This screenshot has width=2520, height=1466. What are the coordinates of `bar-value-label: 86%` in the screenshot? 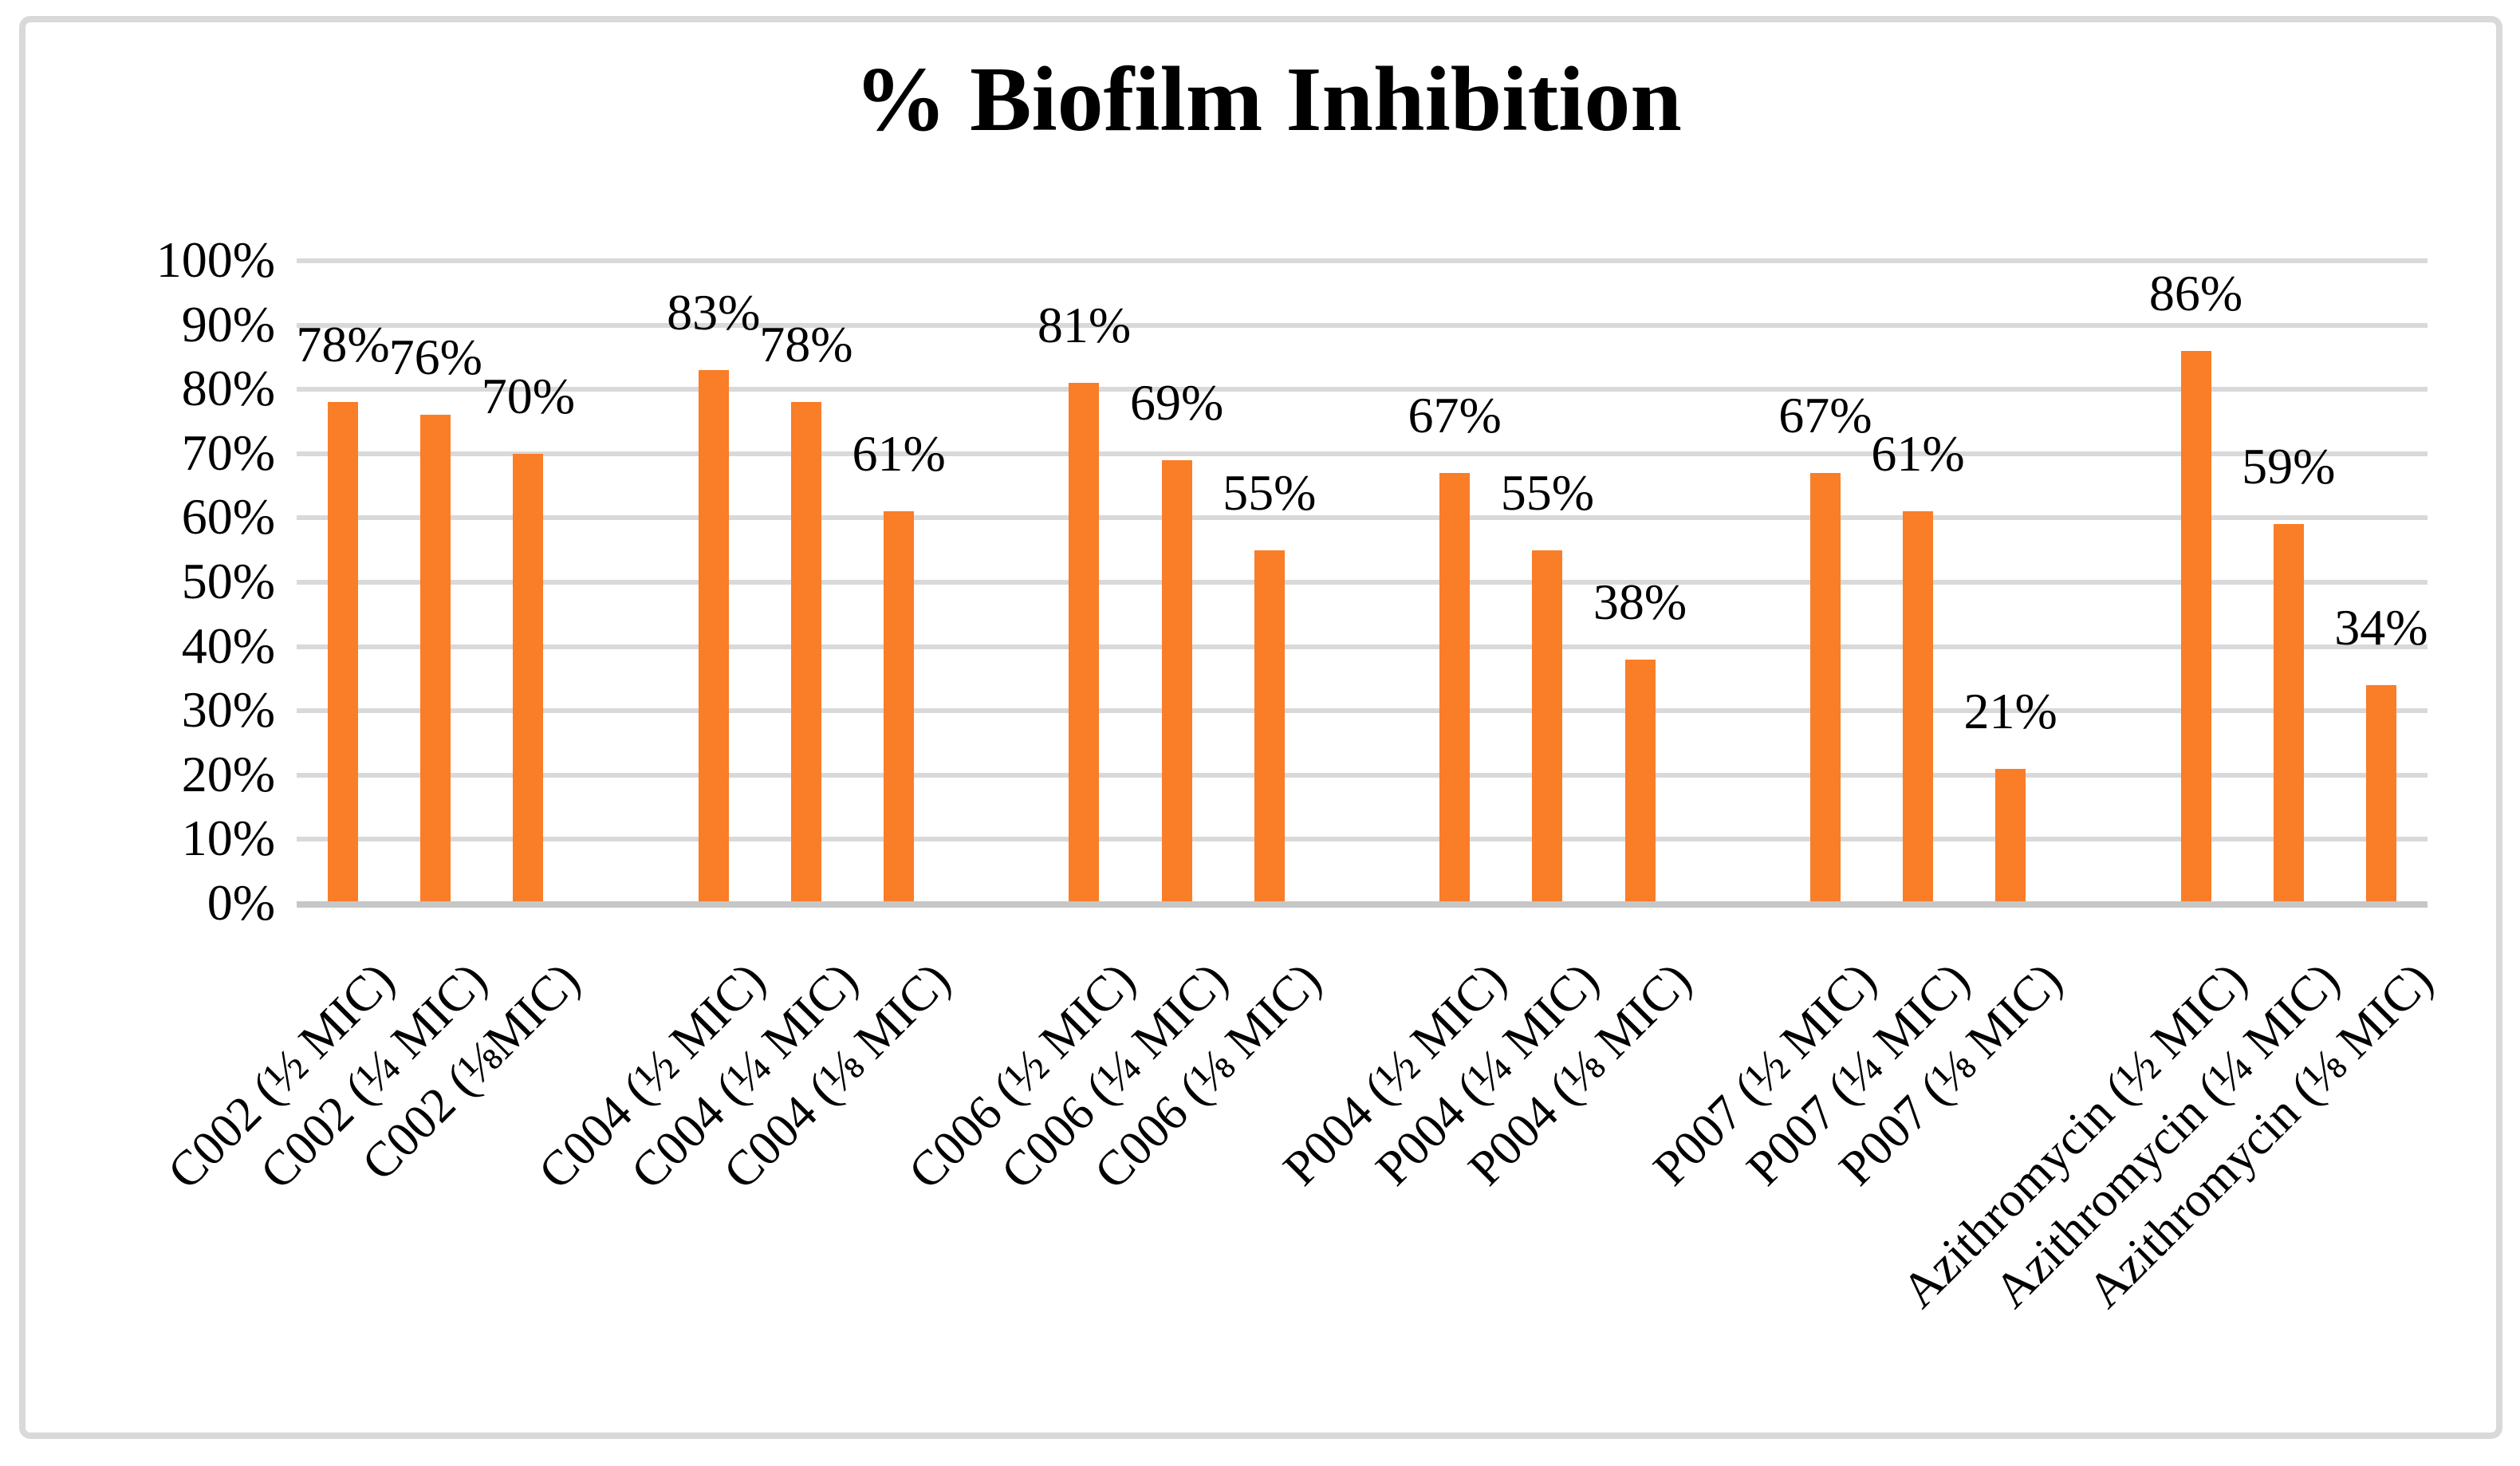 It's located at (2195, 292).